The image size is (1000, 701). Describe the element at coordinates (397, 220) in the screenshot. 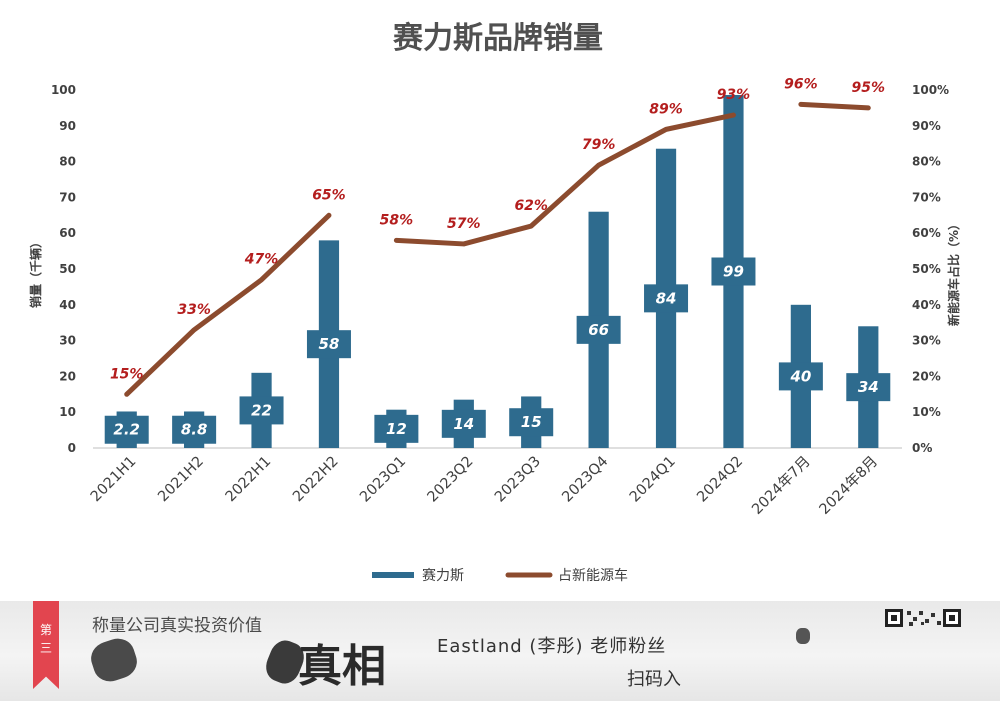

I see `line-data-label: 58%` at that location.